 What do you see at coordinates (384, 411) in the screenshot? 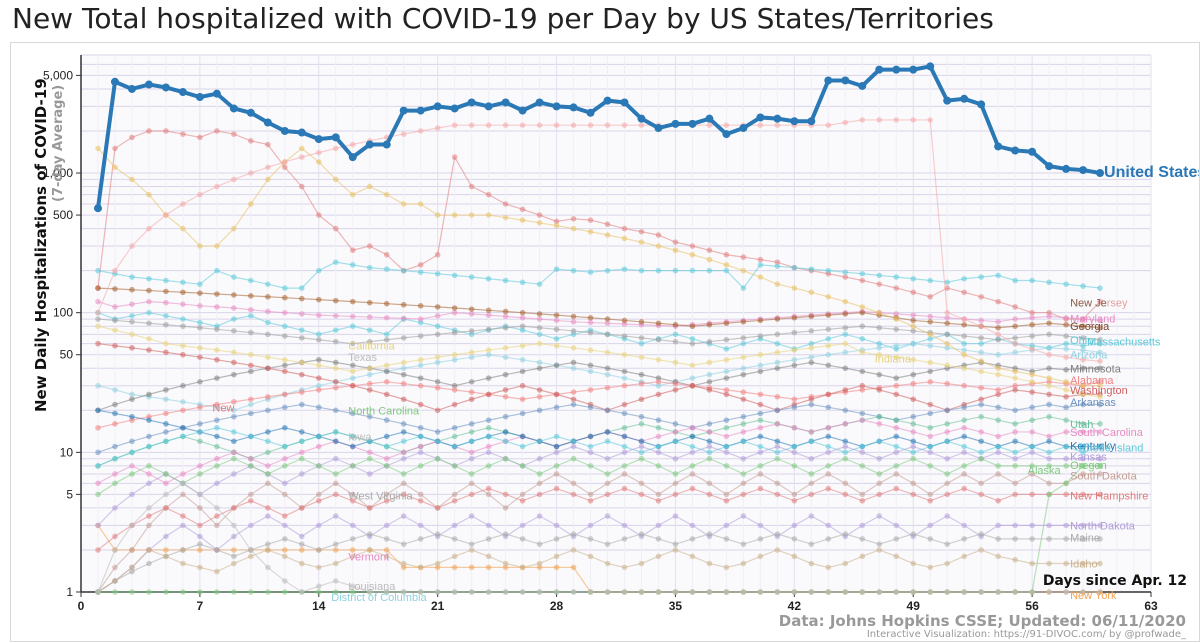
I see `series-label: North Carolina` at bounding box center [384, 411].